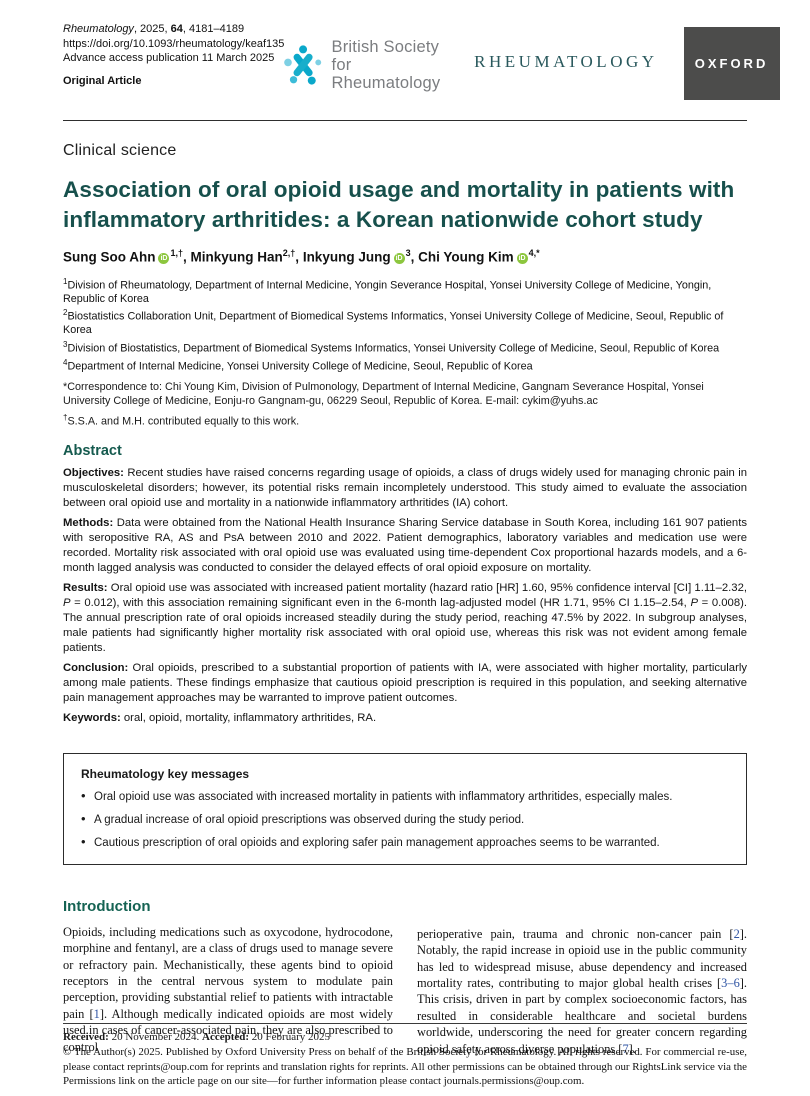  What do you see at coordinates (96, 667) in the screenshot?
I see `conclusion-label: Conclusion:` at bounding box center [96, 667].